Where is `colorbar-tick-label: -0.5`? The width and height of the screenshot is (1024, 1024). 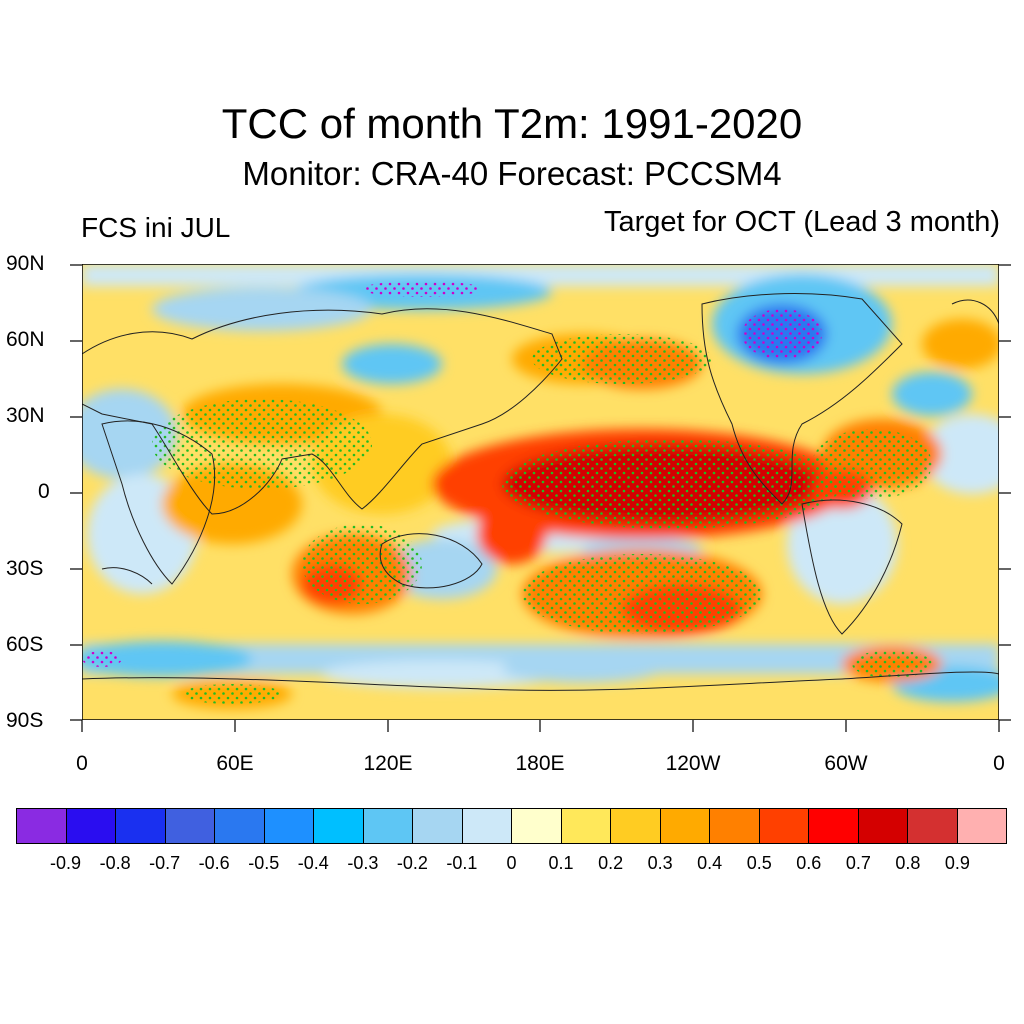 colorbar-tick-label: -0.5 is located at coordinates (264, 863).